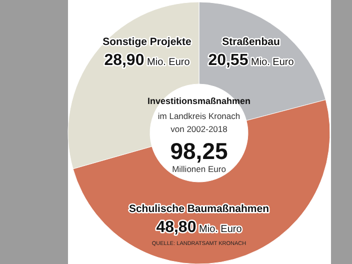  I want to click on slice-label: Schulische Baumaßnahmen, so click(199, 209).